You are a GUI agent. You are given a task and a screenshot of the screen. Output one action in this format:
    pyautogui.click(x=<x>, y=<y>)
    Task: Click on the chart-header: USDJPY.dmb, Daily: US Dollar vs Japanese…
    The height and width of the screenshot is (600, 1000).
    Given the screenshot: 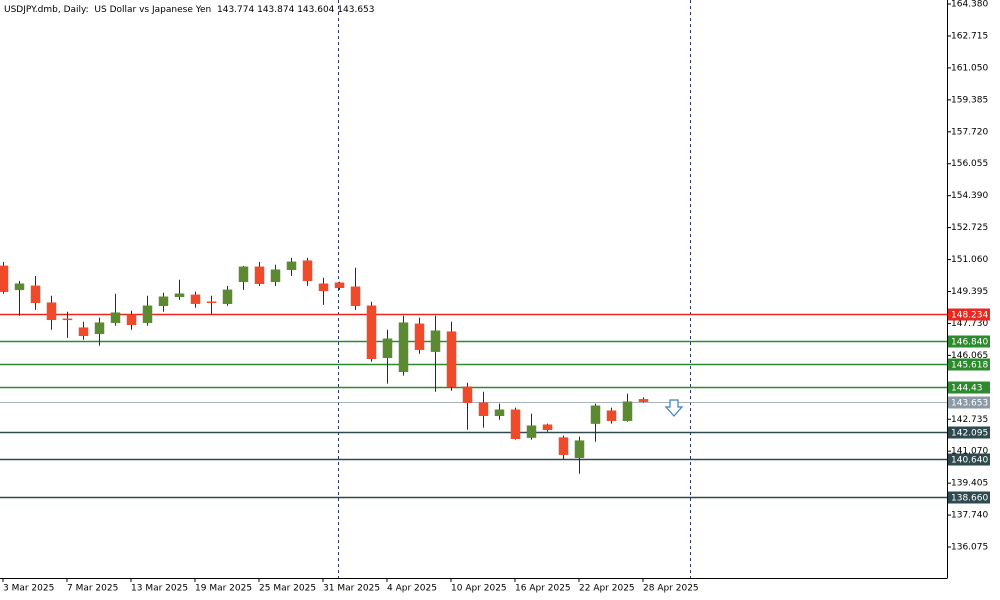 What is the action you would take?
    pyautogui.click(x=189, y=10)
    